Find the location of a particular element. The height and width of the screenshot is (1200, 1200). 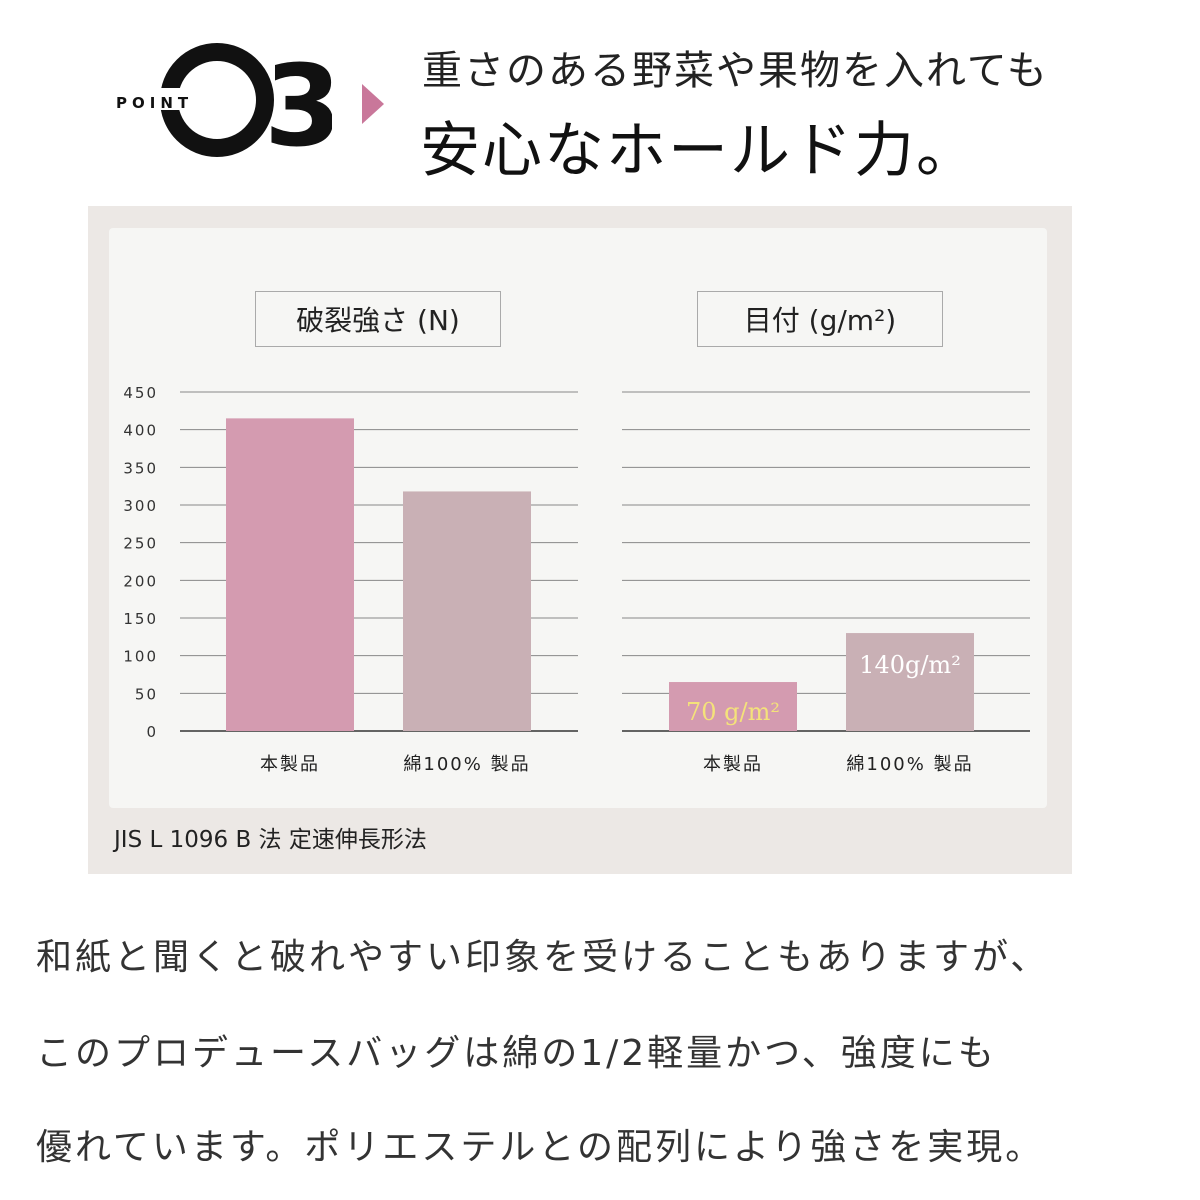

test-method-footnote: JIS L 1096 B 法 定速伸長形法 is located at coordinates (270, 840).